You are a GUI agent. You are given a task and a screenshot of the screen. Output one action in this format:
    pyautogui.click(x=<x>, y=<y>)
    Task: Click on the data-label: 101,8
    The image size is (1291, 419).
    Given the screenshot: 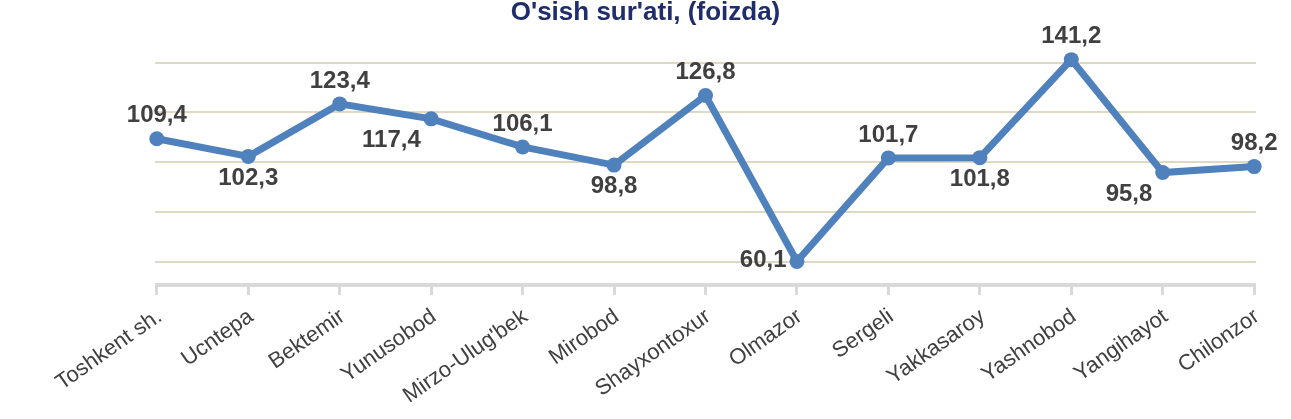 What is the action you would take?
    pyautogui.click(x=979, y=178)
    